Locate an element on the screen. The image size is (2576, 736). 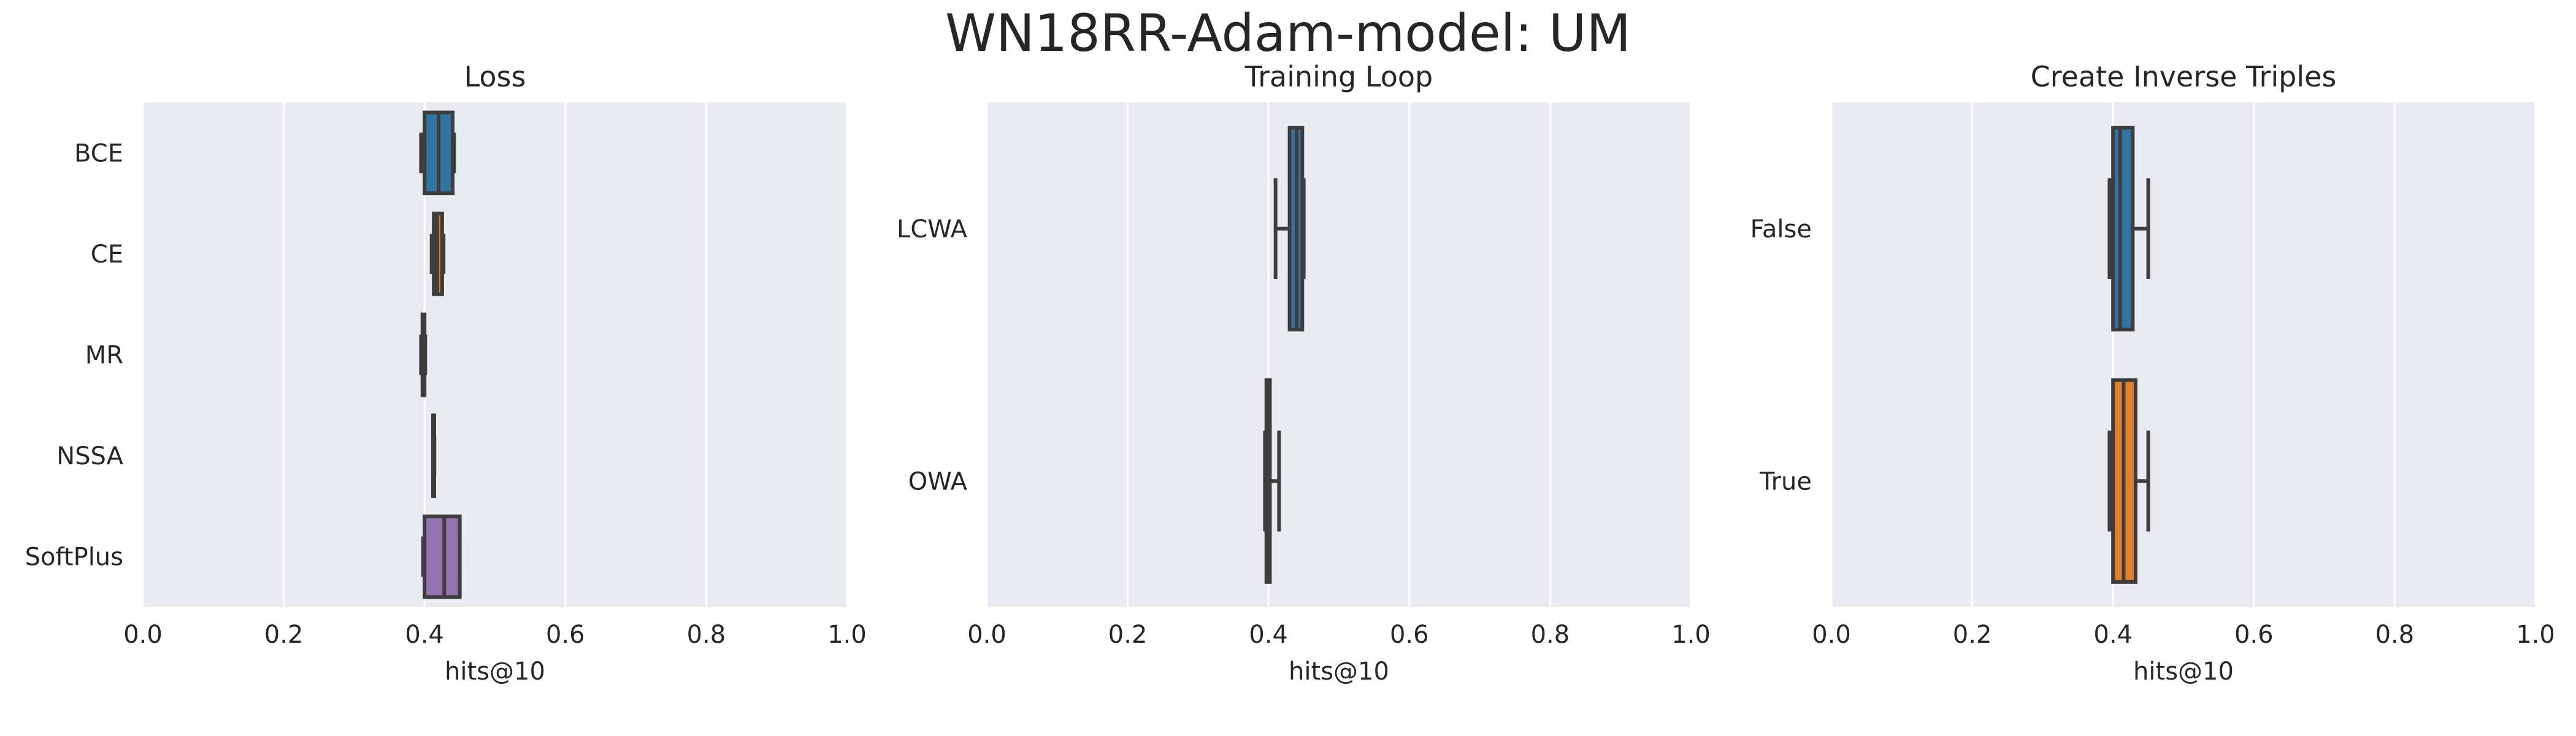
y-tick-label: NSSA is located at coordinates (89, 456).